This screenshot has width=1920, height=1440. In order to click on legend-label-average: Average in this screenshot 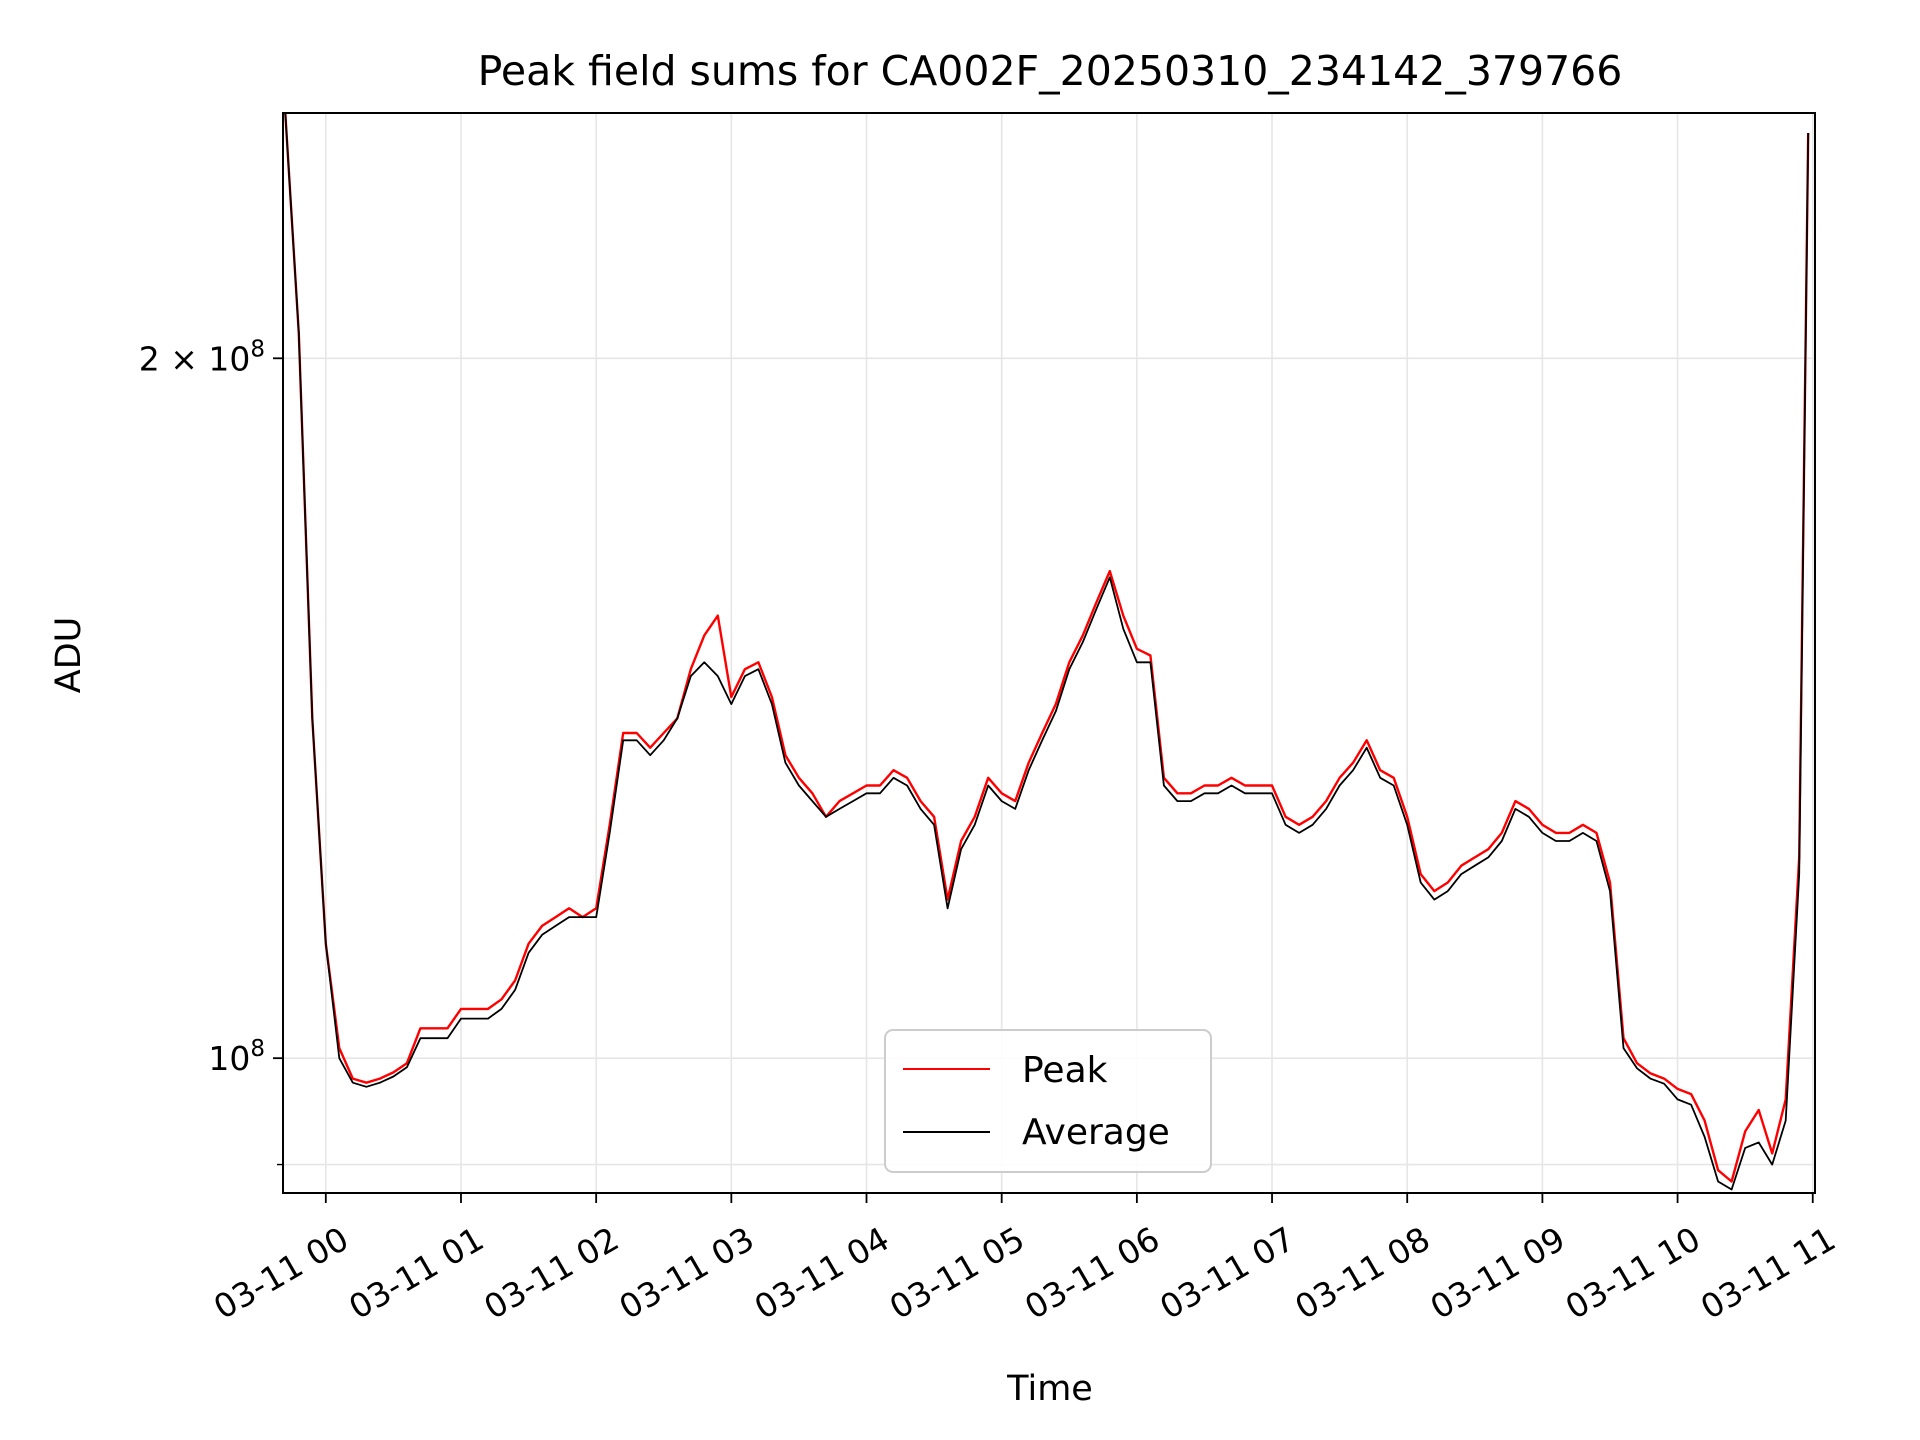, I will do `click(1096, 1132)`.